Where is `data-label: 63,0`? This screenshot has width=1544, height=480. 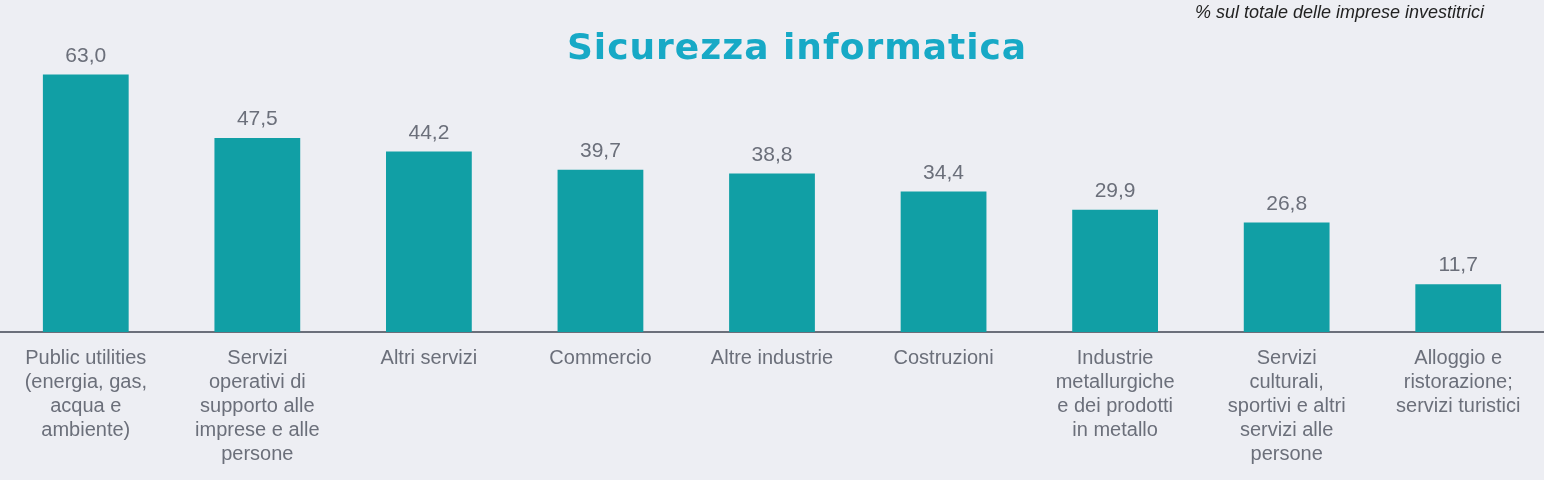 data-label: 63,0 is located at coordinates (86, 54).